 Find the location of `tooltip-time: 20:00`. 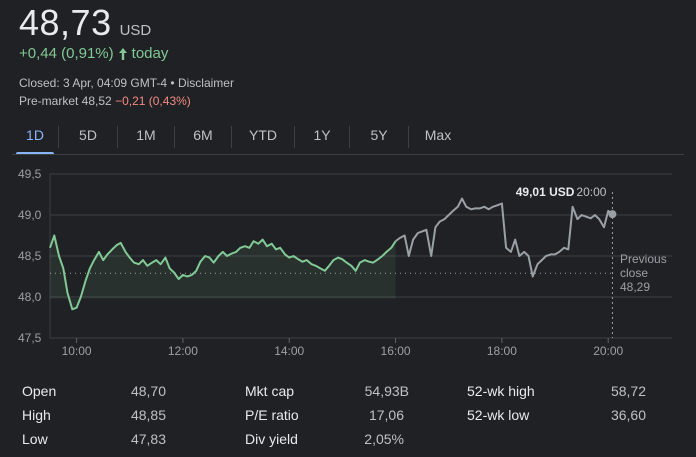

tooltip-time: 20:00 is located at coordinates (591, 192).